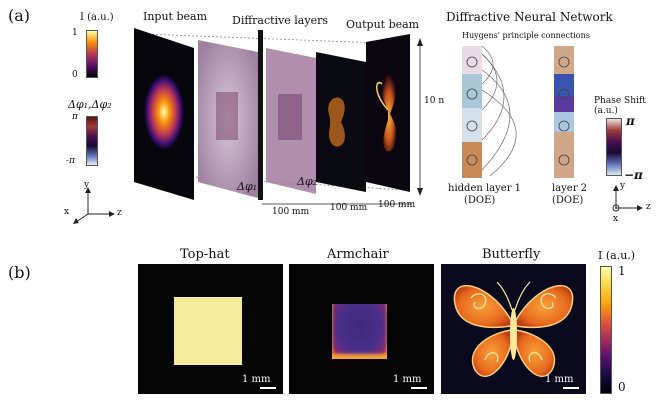  I want to click on butterfly-body, so click(513, 334).